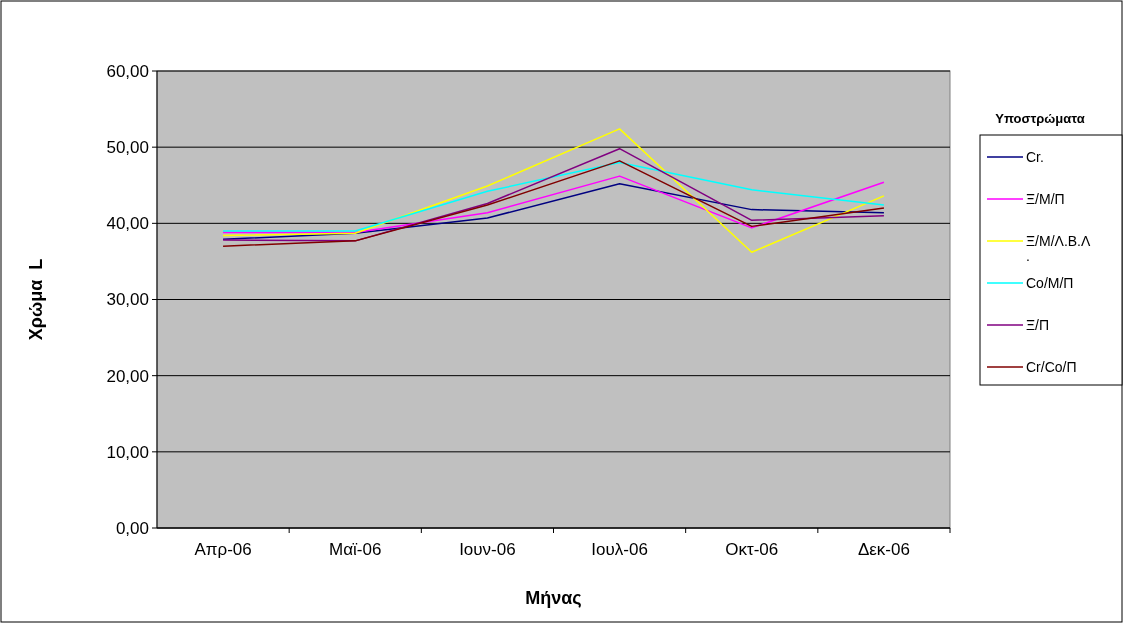 This screenshot has height=631, width=1131. What do you see at coordinates (752, 549) in the screenshot?
I see `x-tick-label: Οκτ-06` at bounding box center [752, 549].